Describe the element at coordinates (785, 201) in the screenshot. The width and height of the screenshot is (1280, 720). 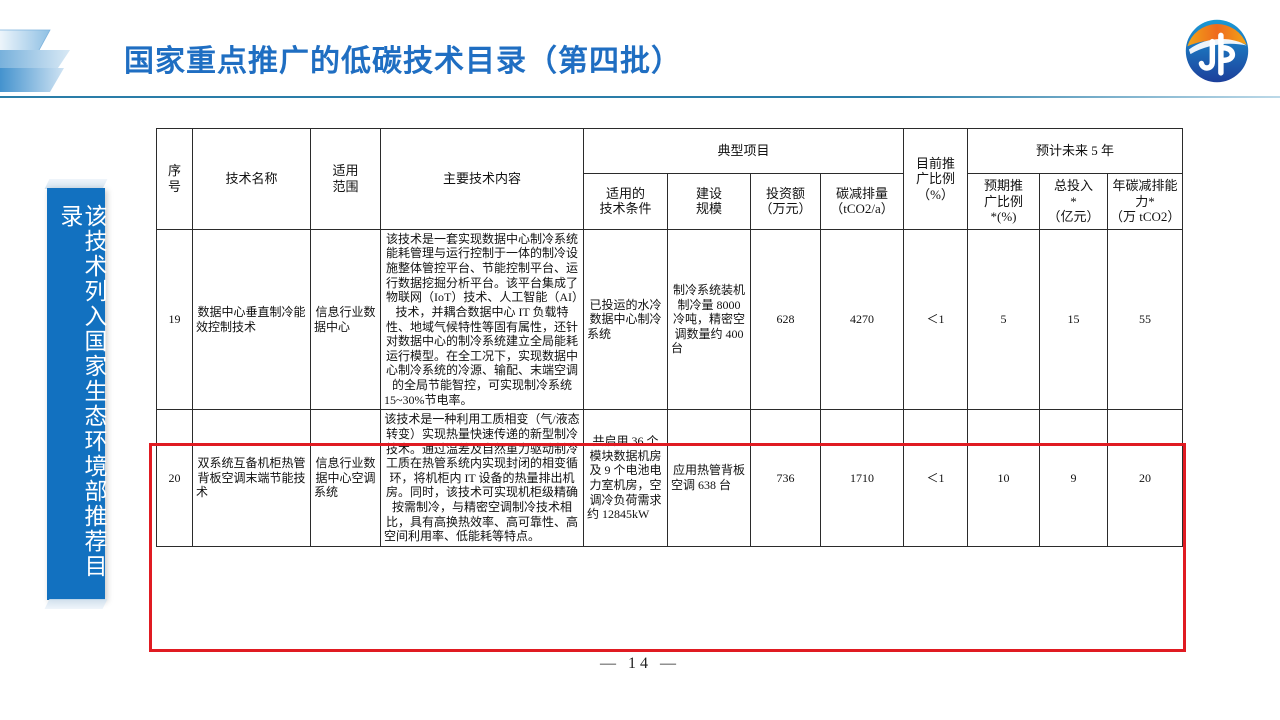
I see `th-investment: 投资额 （万元）` at that location.